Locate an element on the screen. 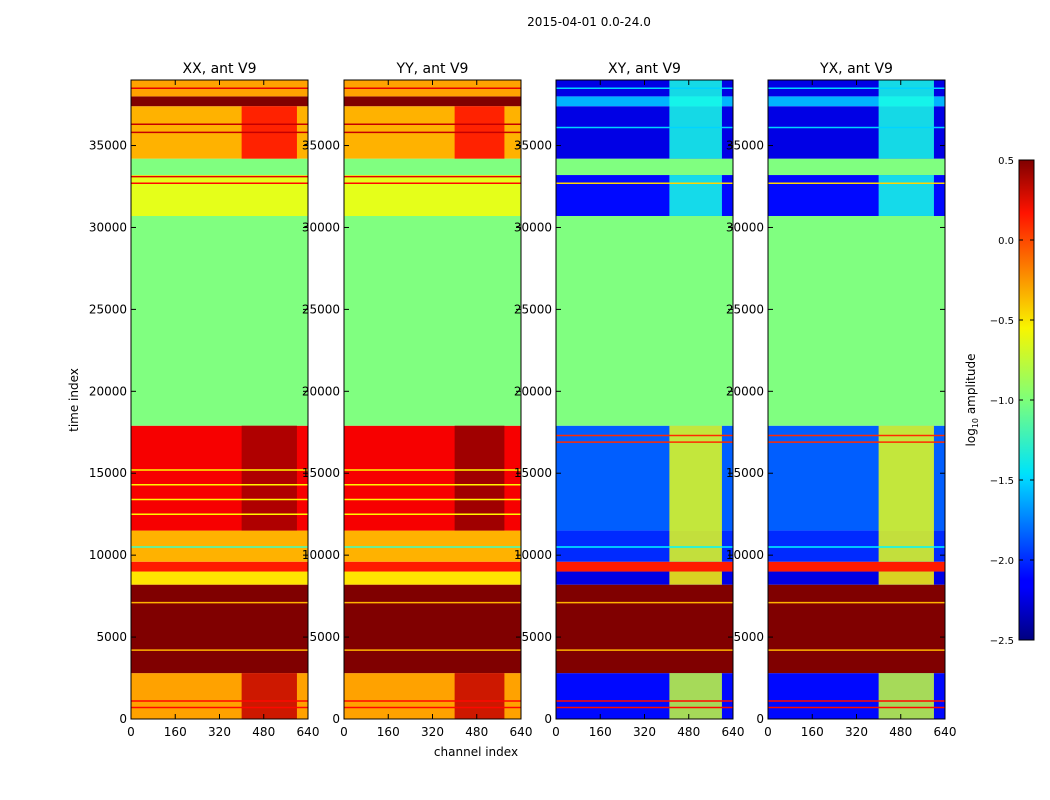  colorbar-label-sub: 10 is located at coordinates (975, 423).